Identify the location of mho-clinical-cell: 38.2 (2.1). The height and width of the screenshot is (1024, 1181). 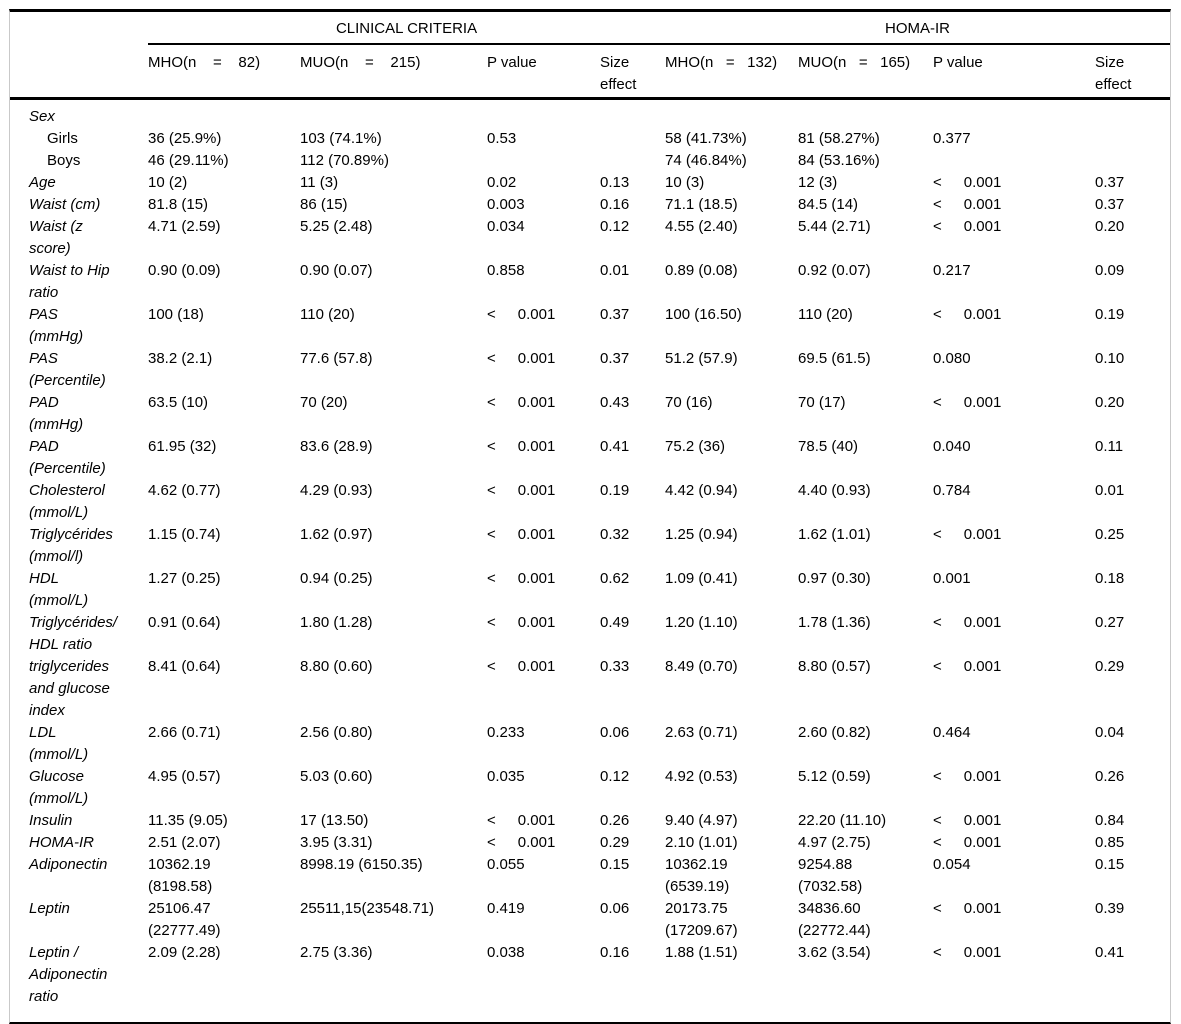
(180, 358).